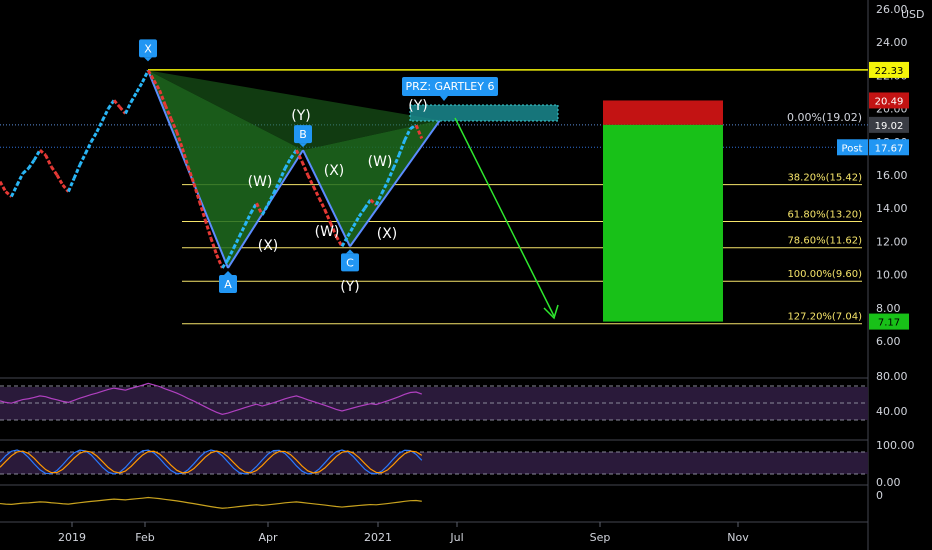  What do you see at coordinates (824, 178) in the screenshot?
I see `fib-label: 38.20%(15.42)` at bounding box center [824, 178].